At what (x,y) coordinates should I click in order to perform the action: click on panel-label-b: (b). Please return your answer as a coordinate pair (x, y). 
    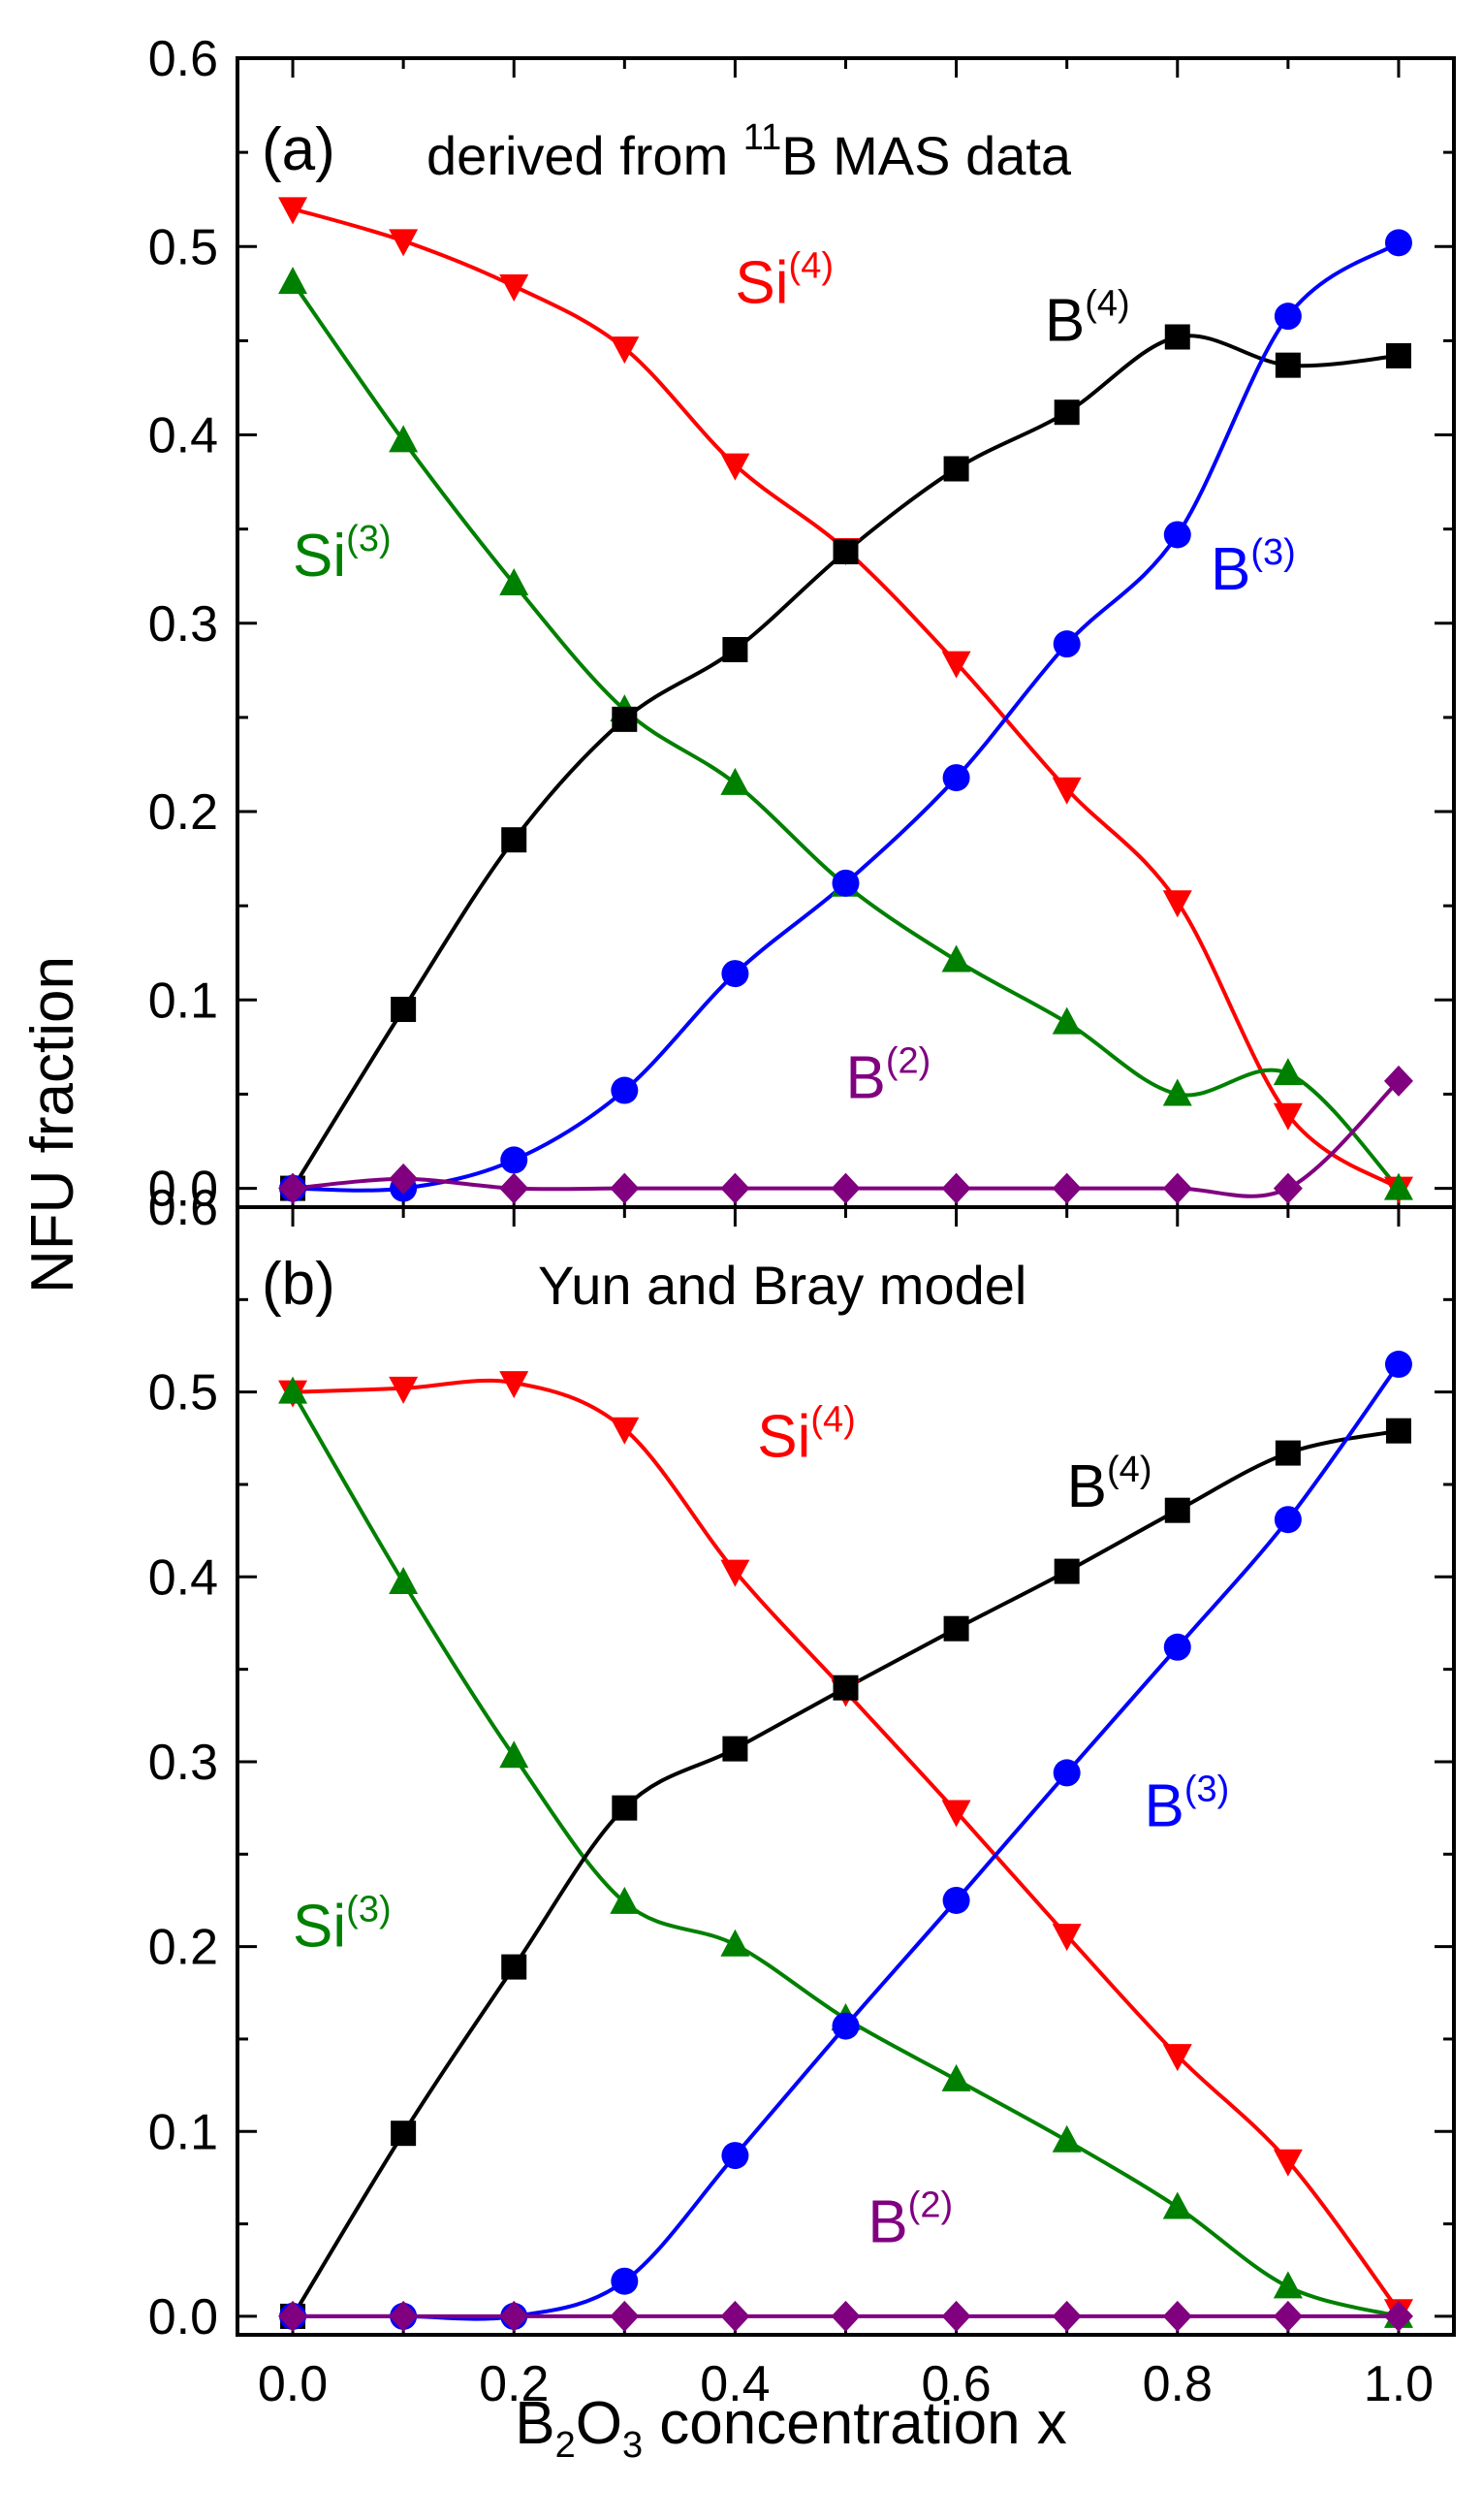
    Looking at the image, I should click on (298, 1285).